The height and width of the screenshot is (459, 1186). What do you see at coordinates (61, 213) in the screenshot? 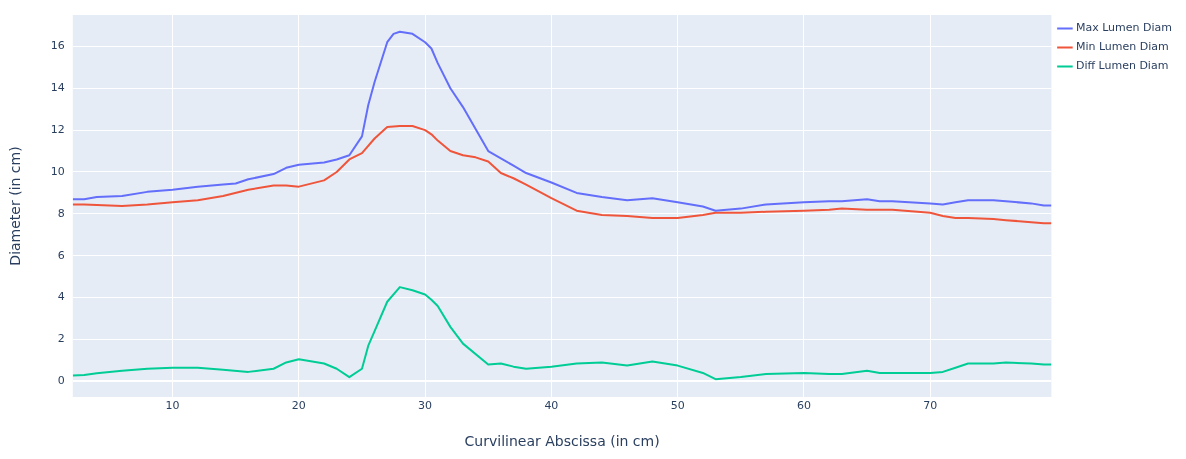
I see `y-tick-label: 8` at bounding box center [61, 213].